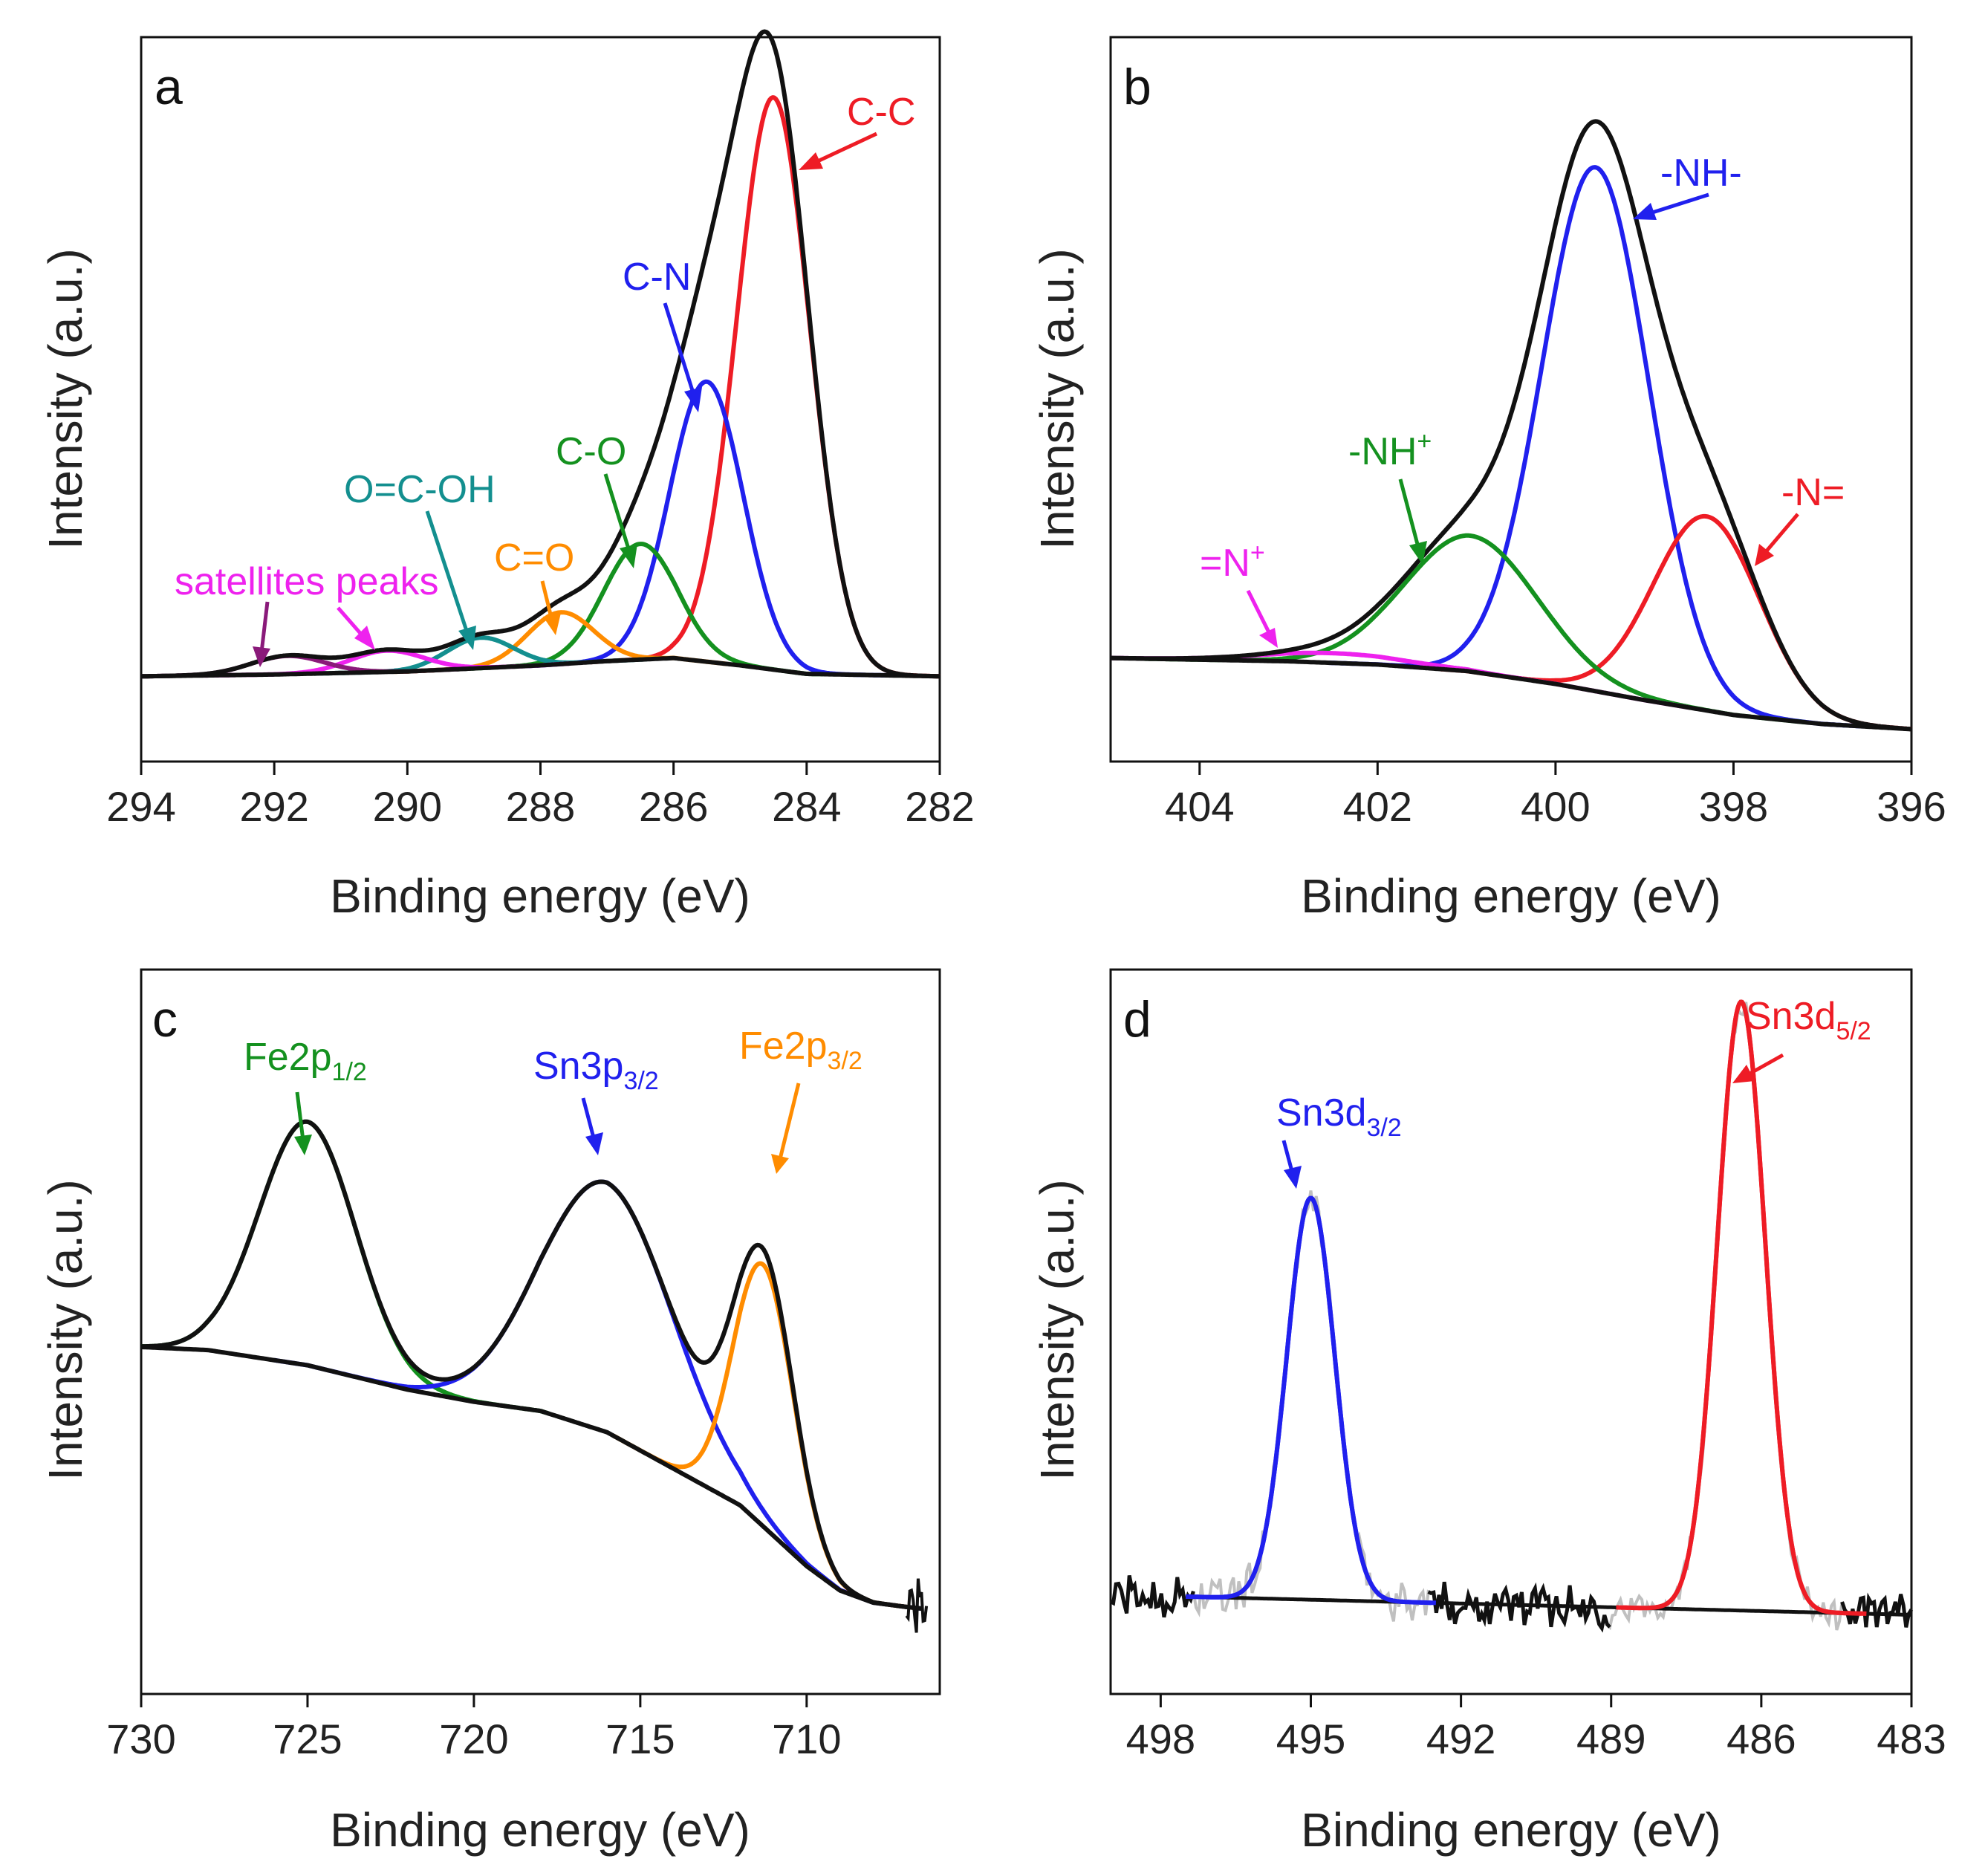 The image size is (1985, 1876). Describe the element at coordinates (1390, 450) in the screenshot. I see `annotation-nh-plus: -NH+` at that location.